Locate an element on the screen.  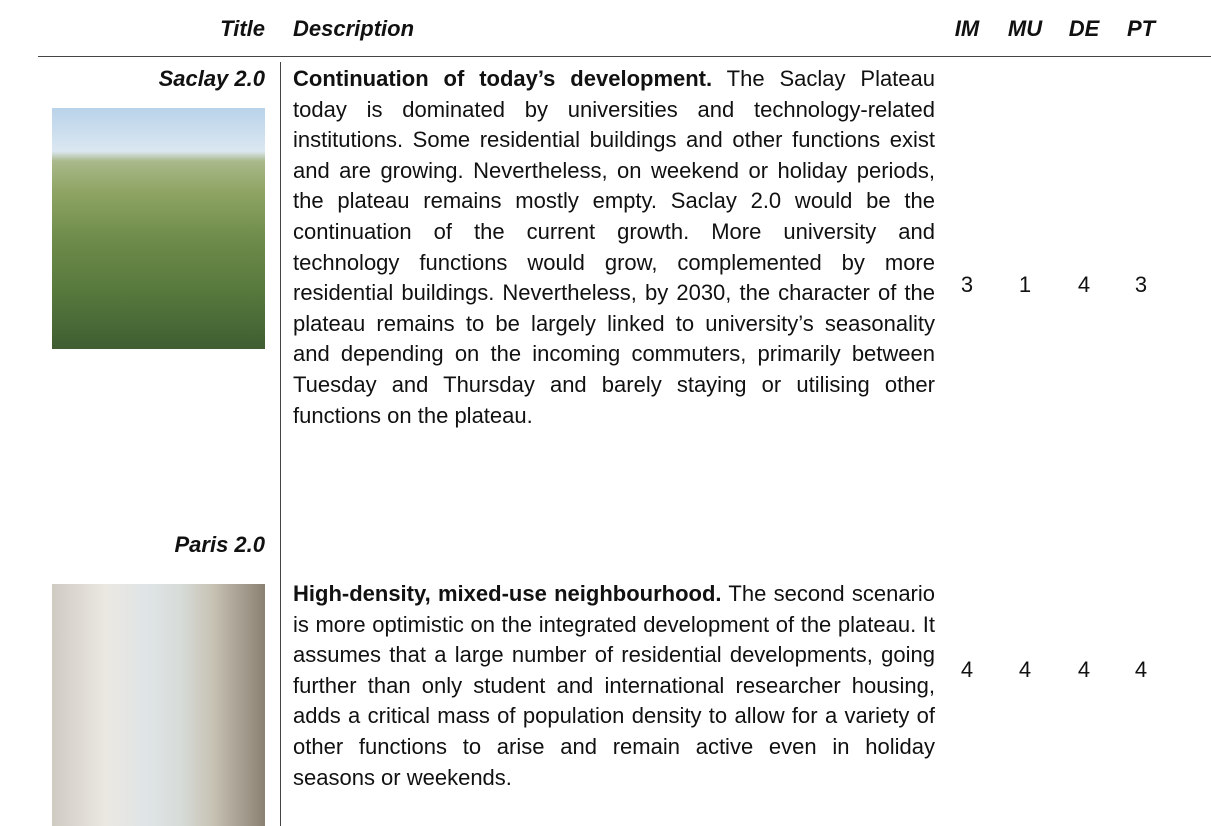
row-title: Saclay 2.0 is located at coordinates (211, 78).